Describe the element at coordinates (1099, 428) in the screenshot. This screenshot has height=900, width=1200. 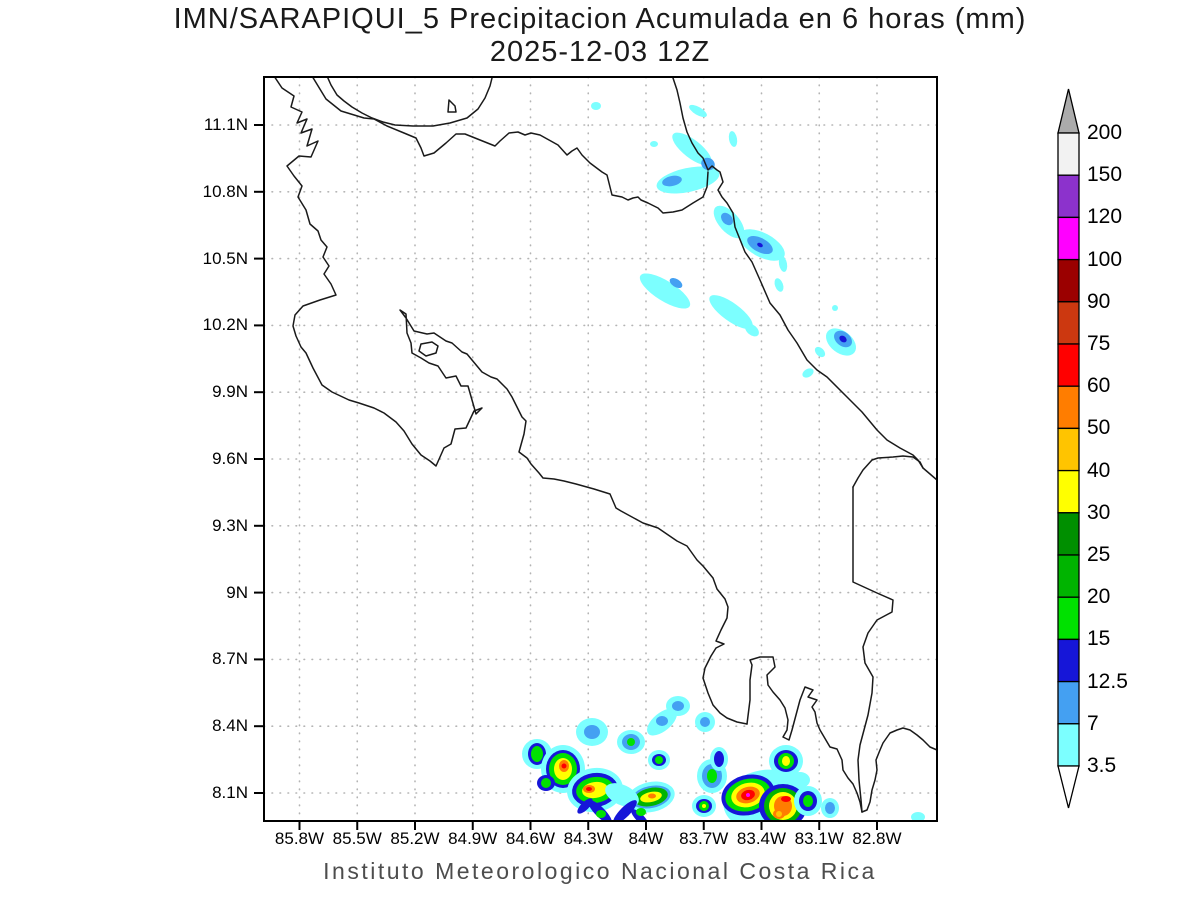
I see `colorbar-level-50: 50` at that location.